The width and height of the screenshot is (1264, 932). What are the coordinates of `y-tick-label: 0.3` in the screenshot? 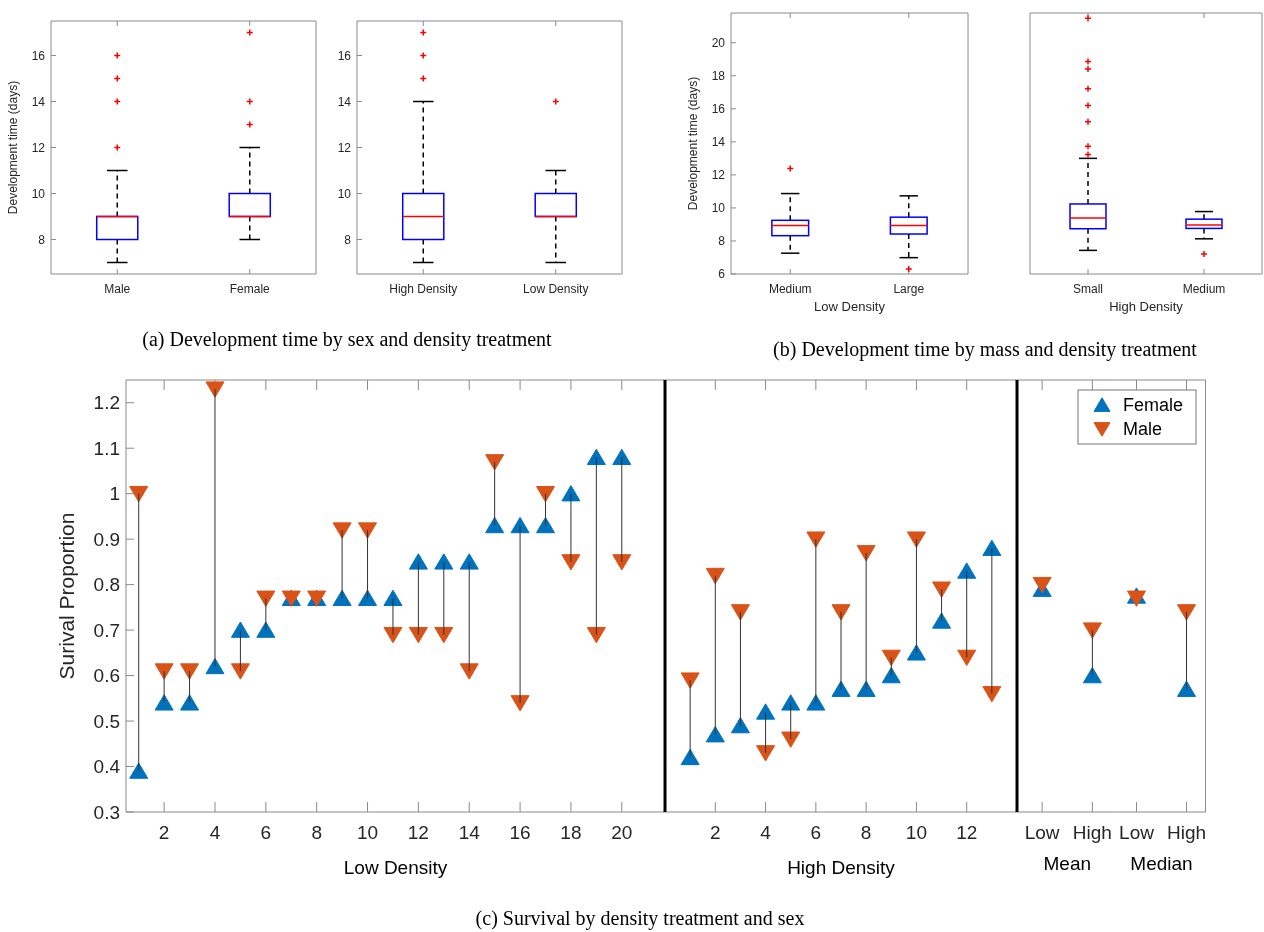 It's located at (106, 812).